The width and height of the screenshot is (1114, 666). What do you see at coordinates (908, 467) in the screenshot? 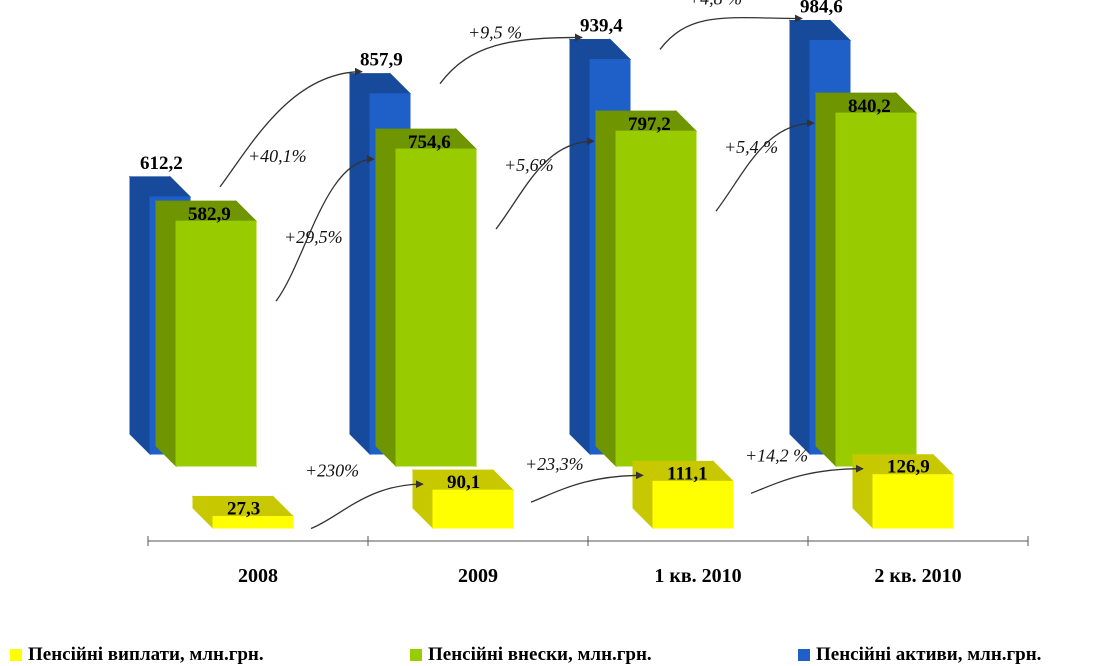
I see `value-label-payments-3: 126,9` at bounding box center [908, 467].